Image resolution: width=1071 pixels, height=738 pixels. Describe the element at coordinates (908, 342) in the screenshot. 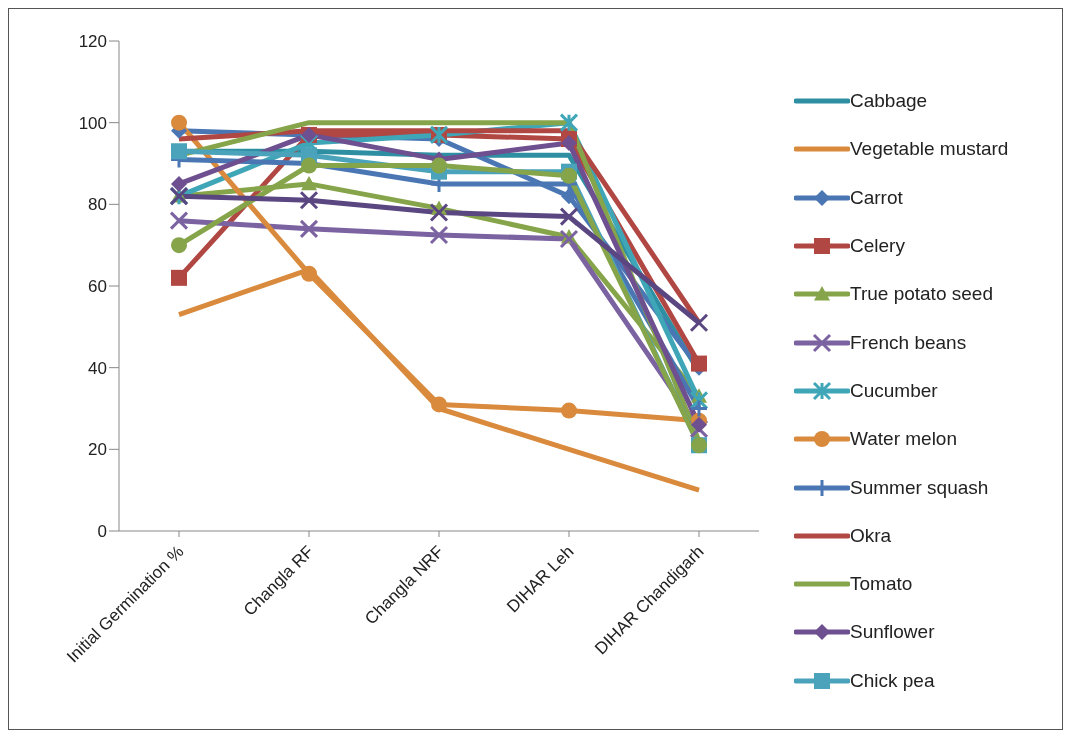

I see `legend-label: French beans` at that location.